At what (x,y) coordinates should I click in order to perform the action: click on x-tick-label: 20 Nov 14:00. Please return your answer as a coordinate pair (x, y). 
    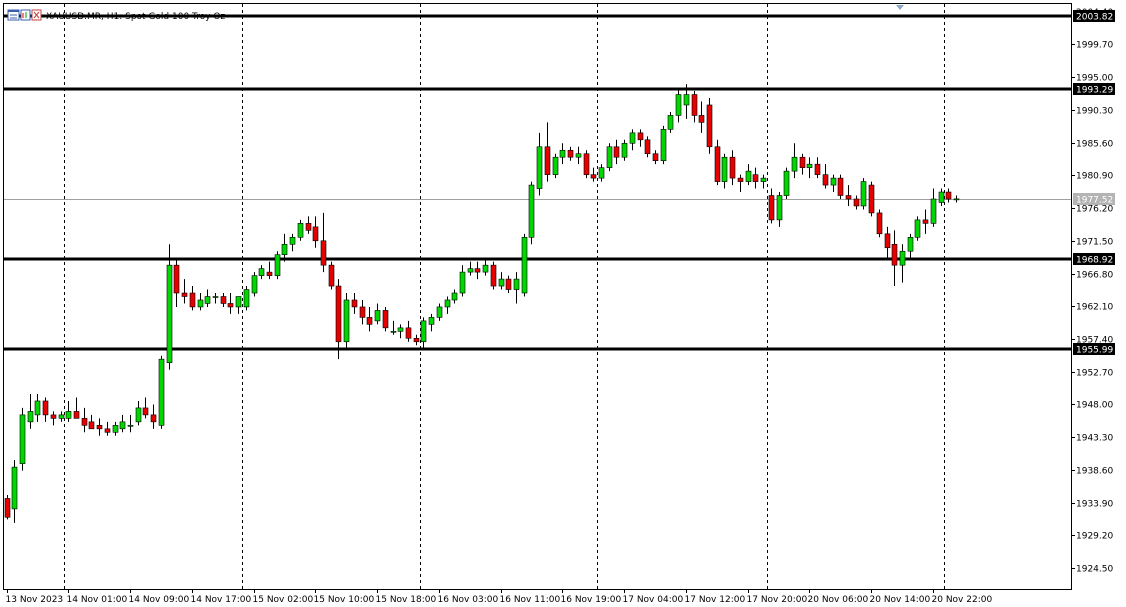
    Looking at the image, I should click on (900, 600).